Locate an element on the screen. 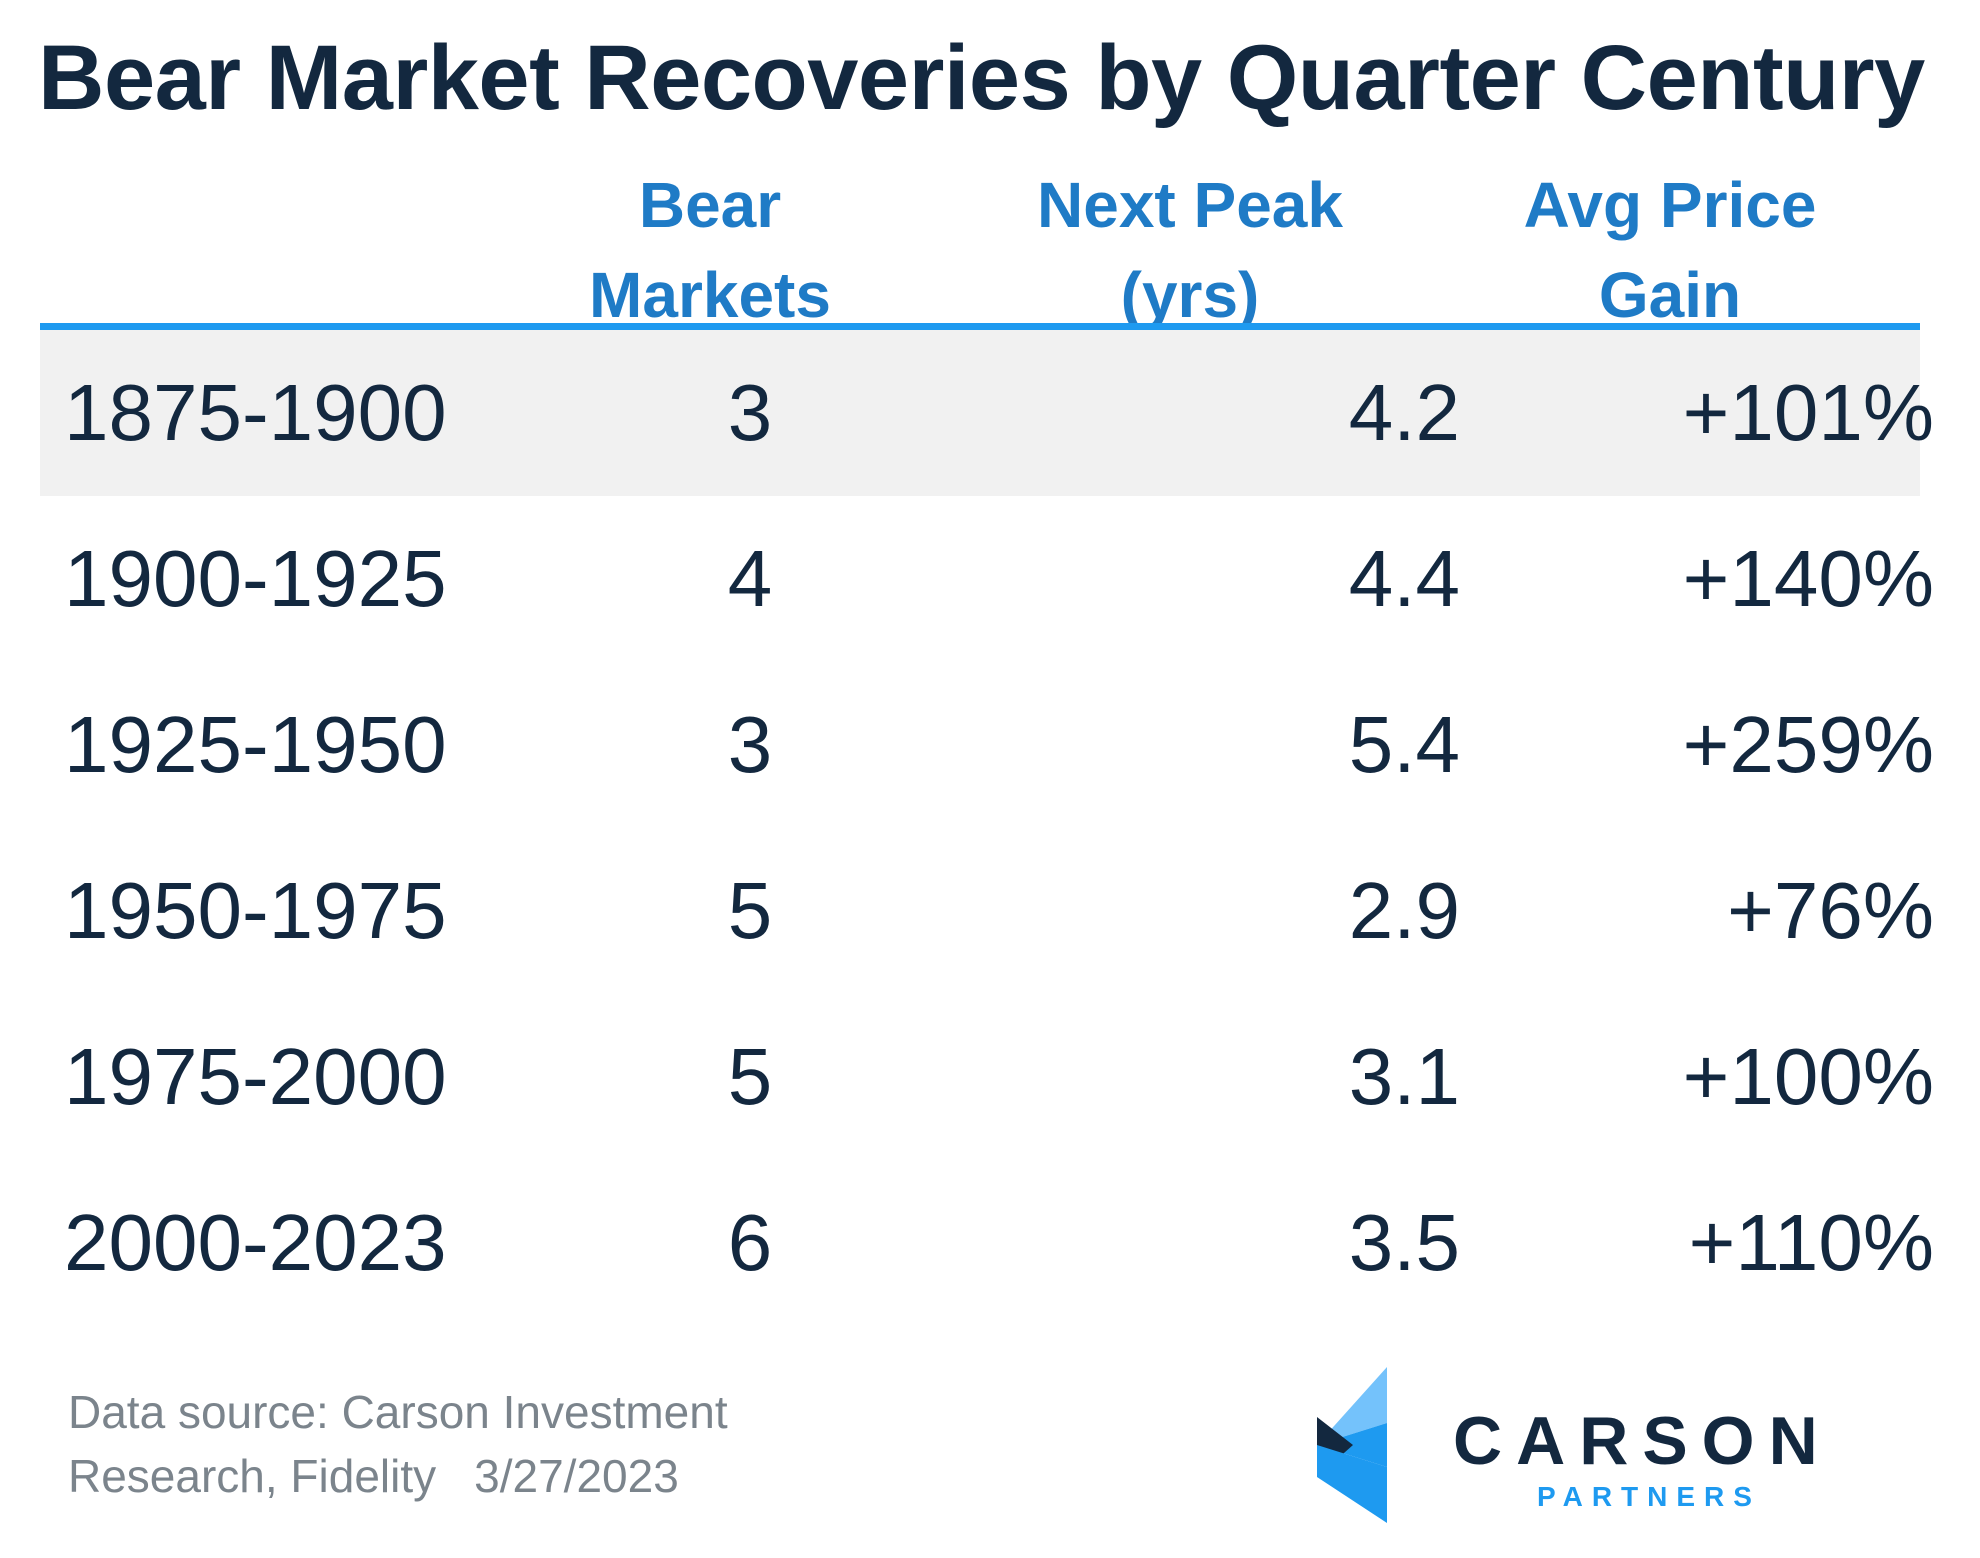  logo-sub-text: PARTNERS is located at coordinates (1649, 1496).